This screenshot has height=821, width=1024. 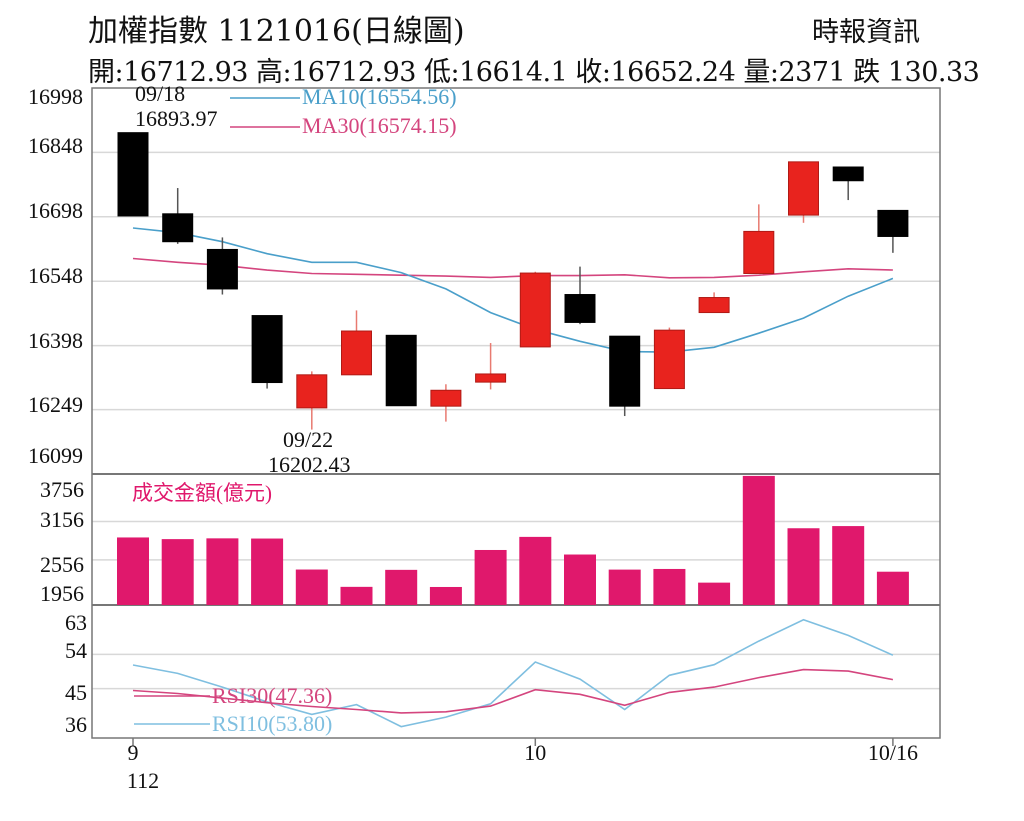 What do you see at coordinates (272, 723) in the screenshot?
I see `rsi-legend-label: RSI10(53.80)` at bounding box center [272, 723].